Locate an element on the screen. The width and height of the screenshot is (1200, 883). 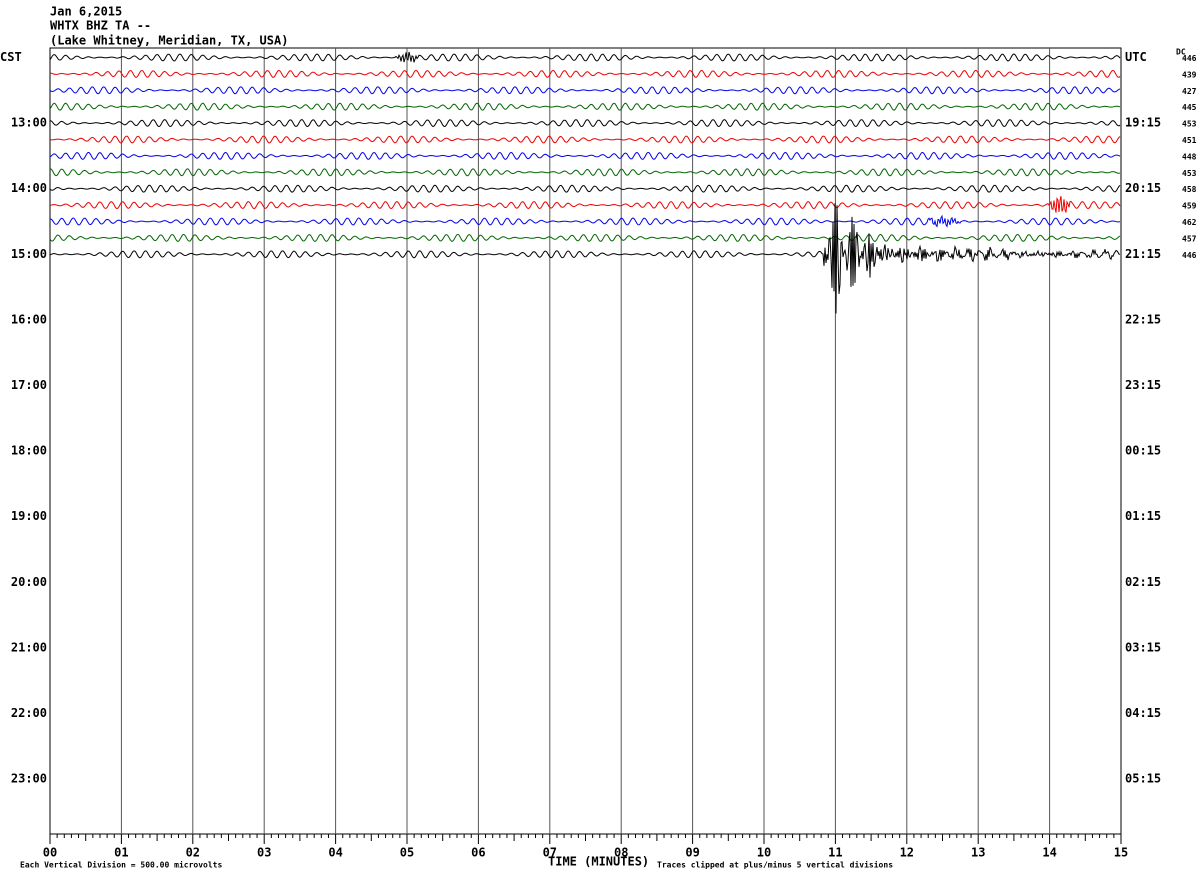
dc-value: 451 is located at coordinates (1189, 140).